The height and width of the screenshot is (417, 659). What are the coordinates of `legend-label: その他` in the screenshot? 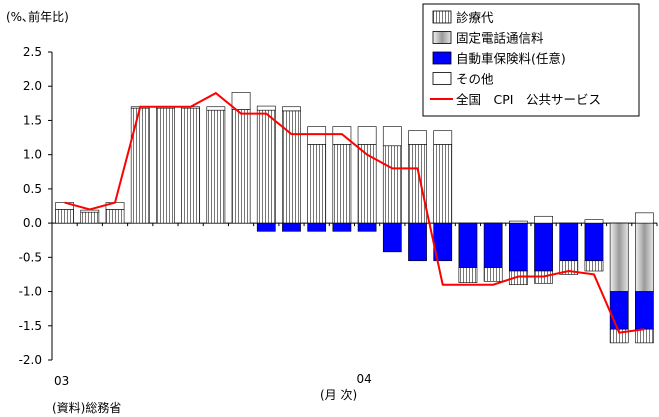 It's located at (475, 79).